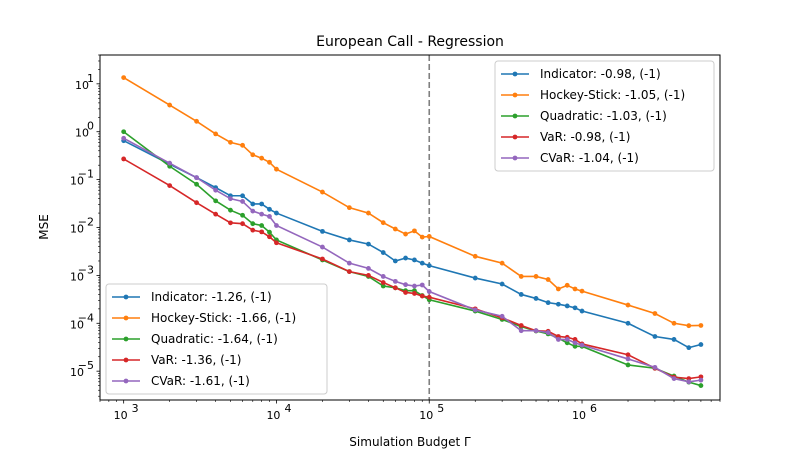 Image resolution: width=800 pixels, height=450 pixels. I want to click on legend-entry: Indicator: -0.98, (-1), so click(600, 74).